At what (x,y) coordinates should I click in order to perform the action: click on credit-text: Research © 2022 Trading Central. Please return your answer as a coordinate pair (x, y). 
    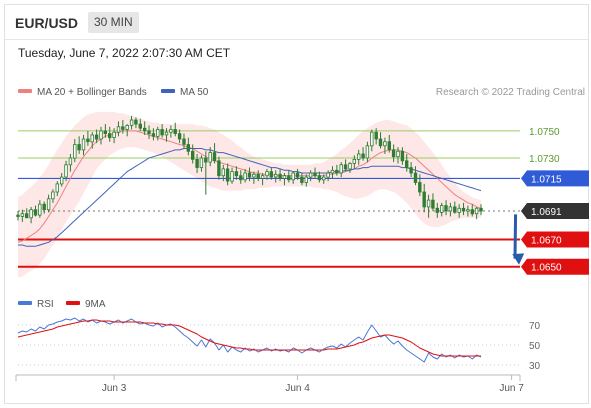
    Looking at the image, I should click on (510, 92).